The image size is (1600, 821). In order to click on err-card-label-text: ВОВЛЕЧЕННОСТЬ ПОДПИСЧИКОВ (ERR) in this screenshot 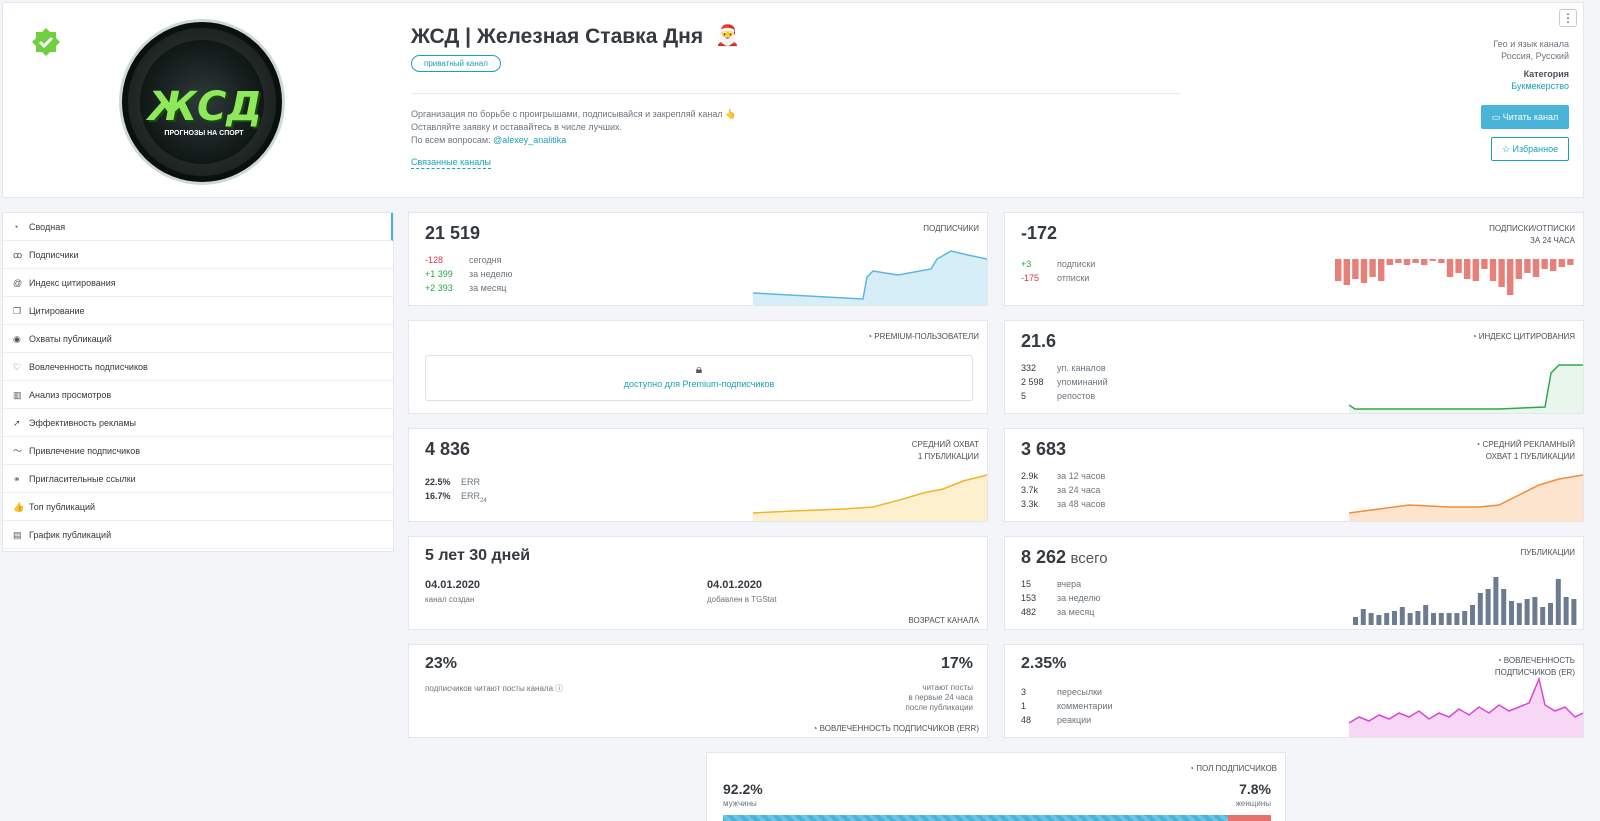, I will do `click(899, 728)`.